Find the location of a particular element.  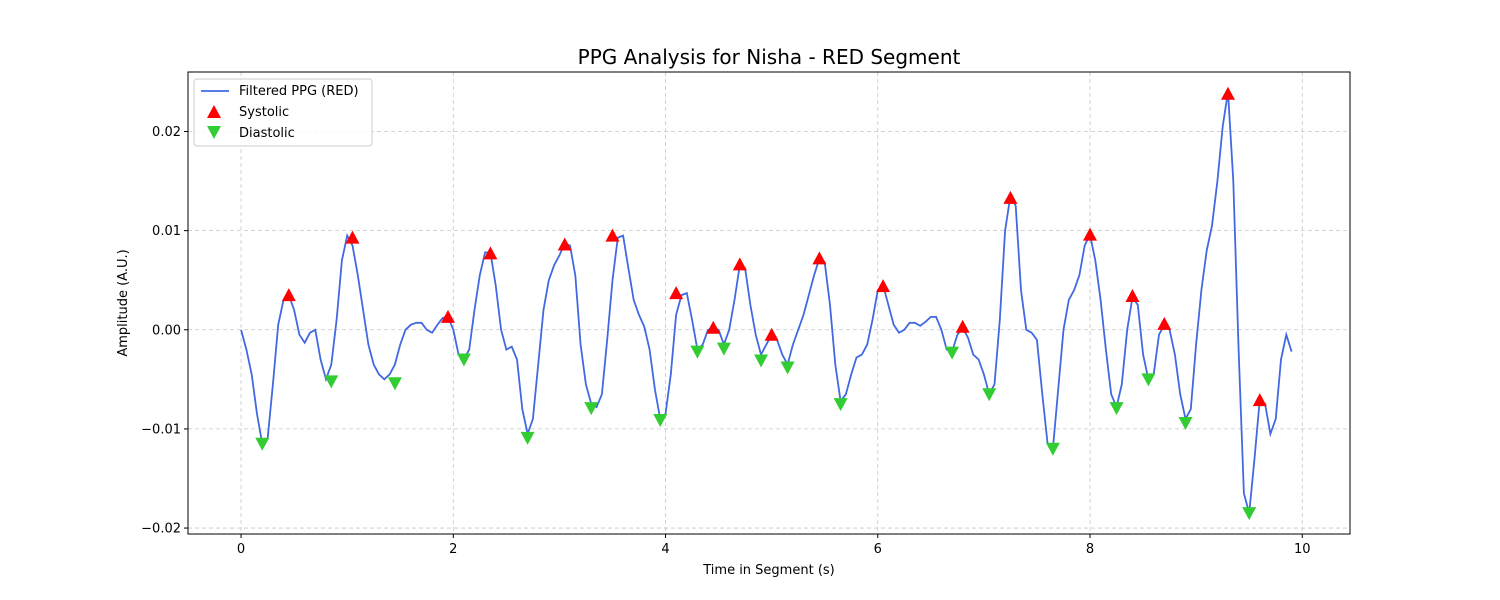

x-tick-label: 2 is located at coordinates (453, 549).